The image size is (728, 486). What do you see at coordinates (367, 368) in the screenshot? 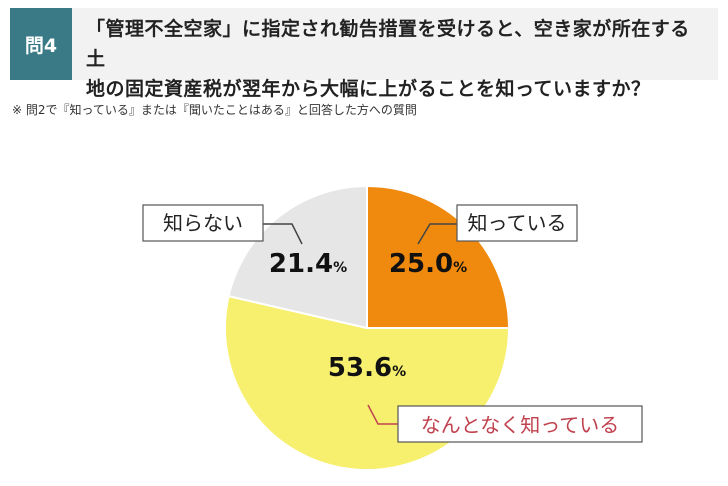
I see `slice-value-label: 53.6%` at bounding box center [367, 368].